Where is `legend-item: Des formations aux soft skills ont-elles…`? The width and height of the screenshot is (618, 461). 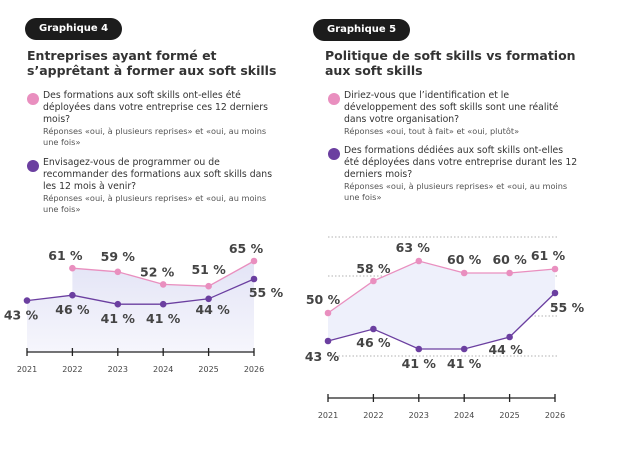
legend-item: Des formations aux soft skills ont-elles… is located at coordinates (152, 119).